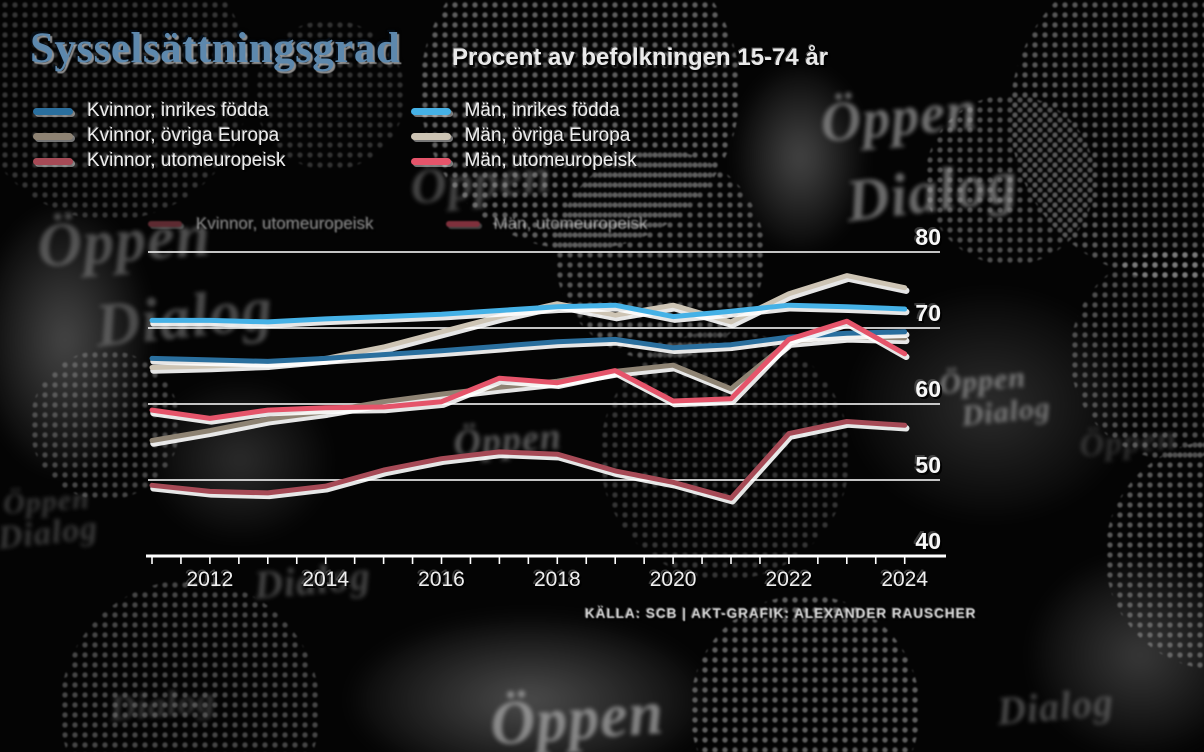 The image size is (1204, 752). I want to click on page-title: Sysselsättningsgrad, so click(215, 48).